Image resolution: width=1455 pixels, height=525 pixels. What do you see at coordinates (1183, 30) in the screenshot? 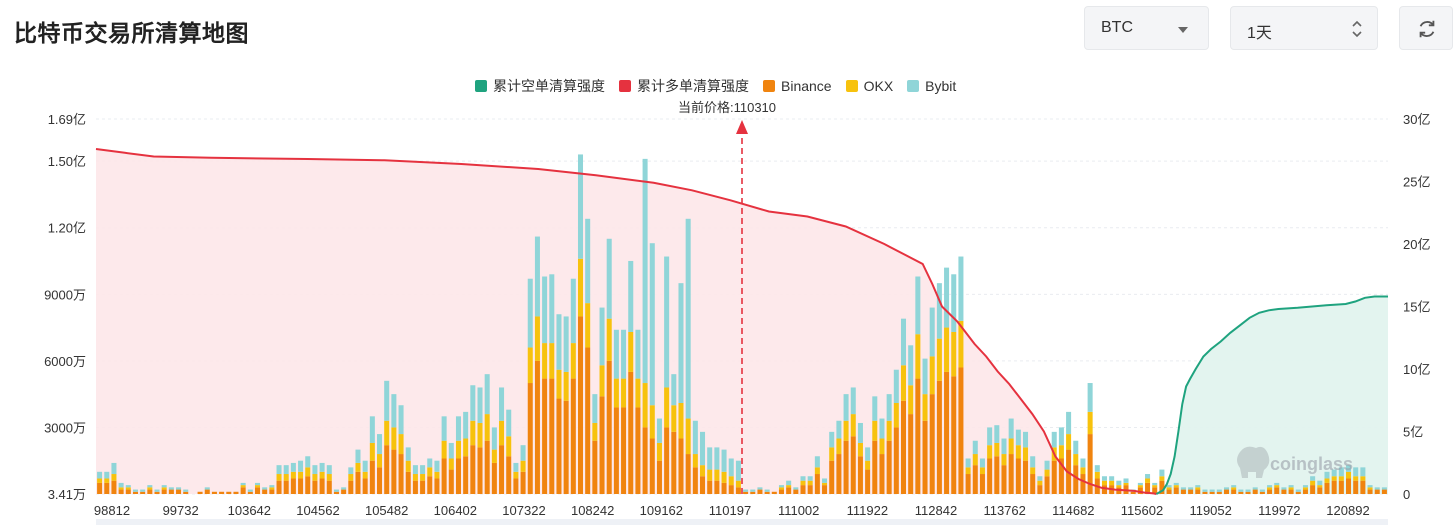
I see `chevron-down-icon` at bounding box center [1183, 30].